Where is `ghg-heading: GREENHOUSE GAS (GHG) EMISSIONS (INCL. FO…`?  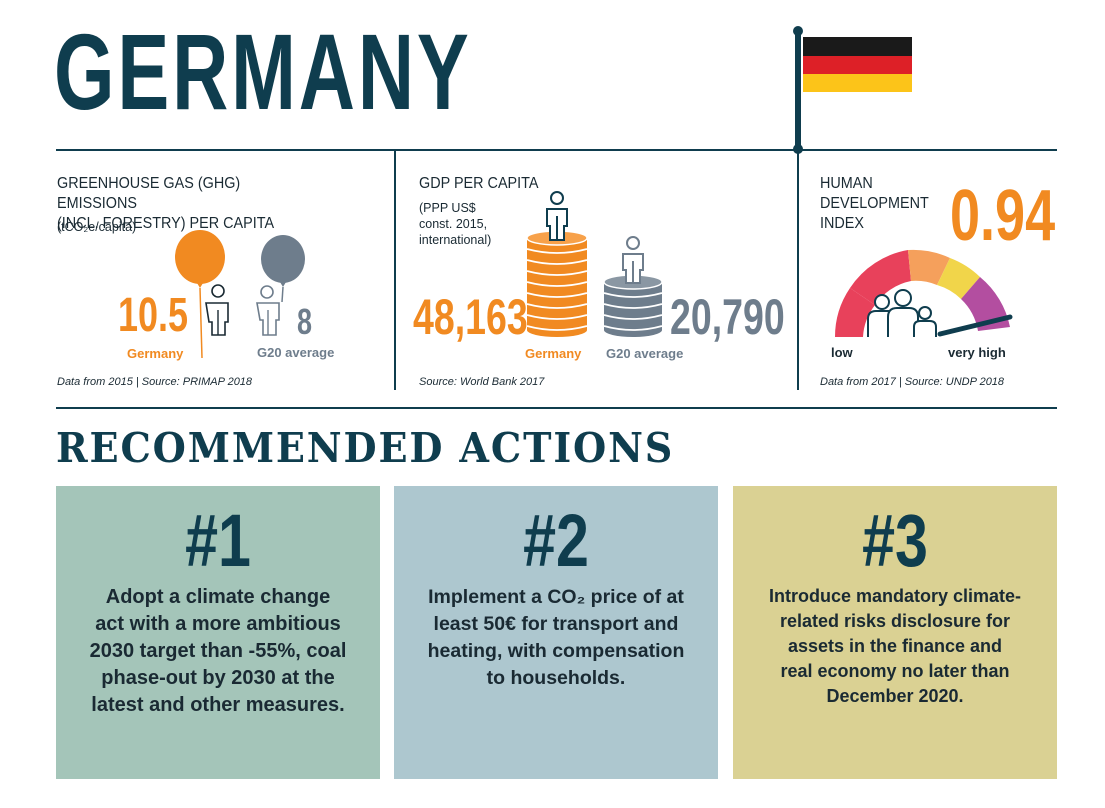 ghg-heading: GREENHOUSE GAS (GHG) EMISSIONS (INCL. FO… is located at coordinates (166, 203).